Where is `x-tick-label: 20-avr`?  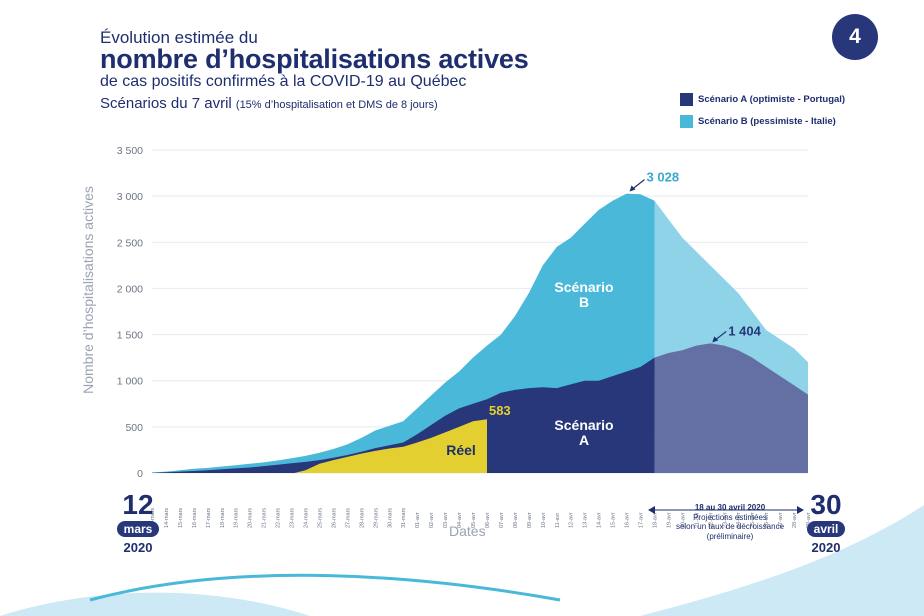 x-tick-label: 20-avr is located at coordinates (683, 520).